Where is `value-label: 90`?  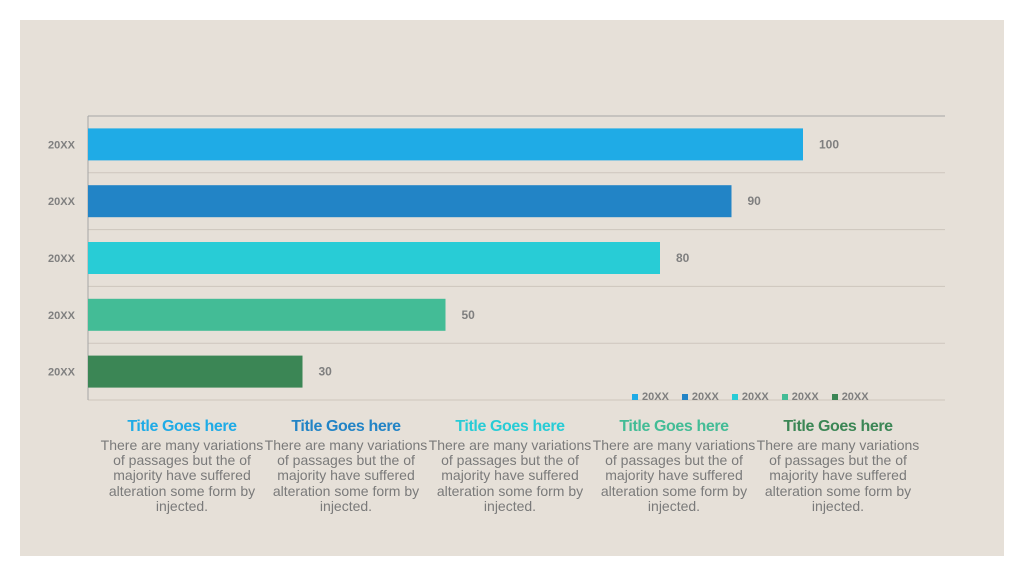 value-label: 90 is located at coordinates (755, 201).